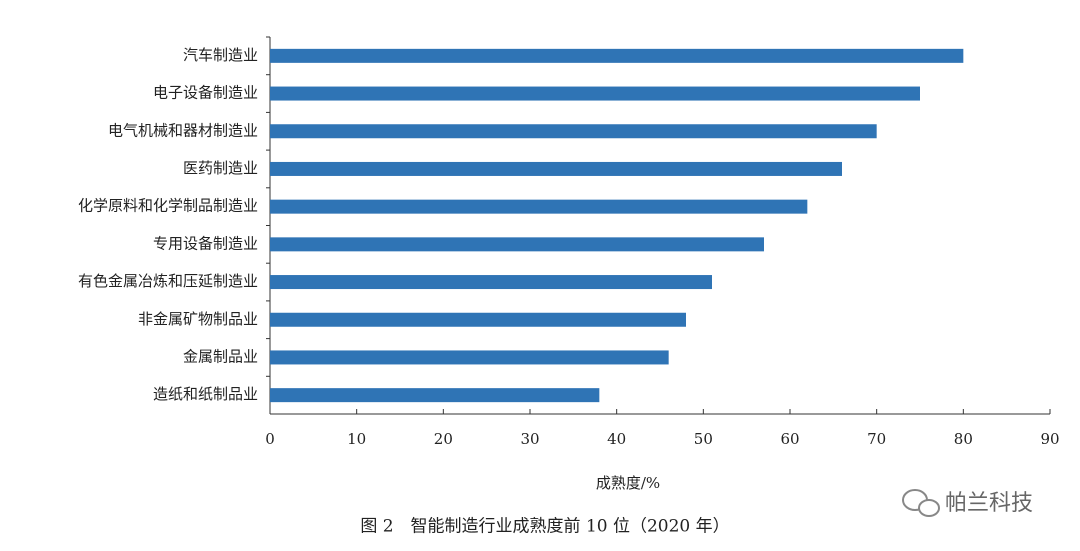 The width and height of the screenshot is (1080, 551). Describe the element at coordinates (205, 243) in the screenshot. I see `y-tick-label: 专用设备制造业` at that location.